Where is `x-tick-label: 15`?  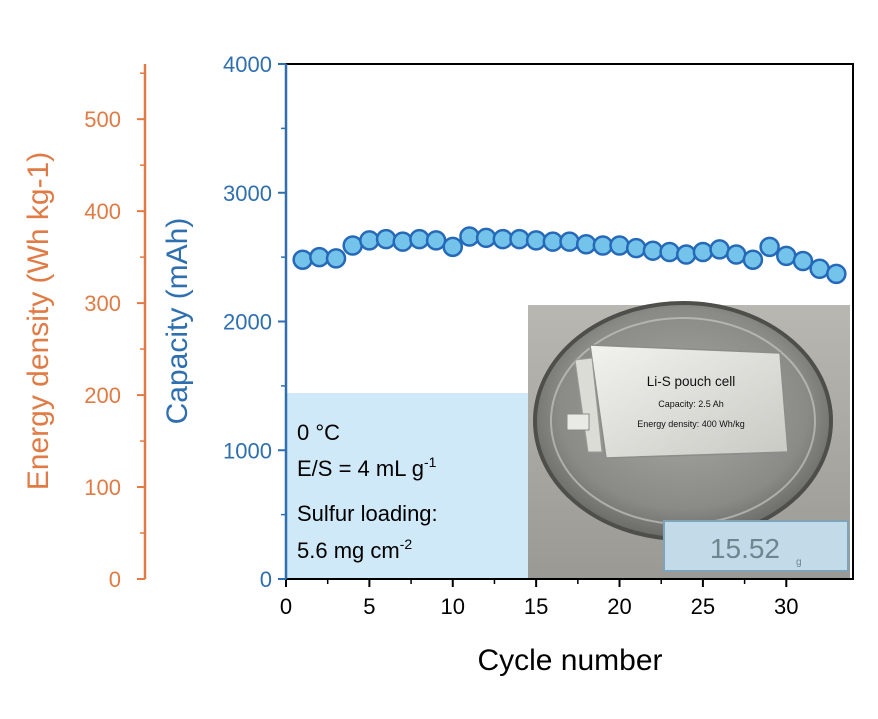 x-tick-label: 15 is located at coordinates (536, 606).